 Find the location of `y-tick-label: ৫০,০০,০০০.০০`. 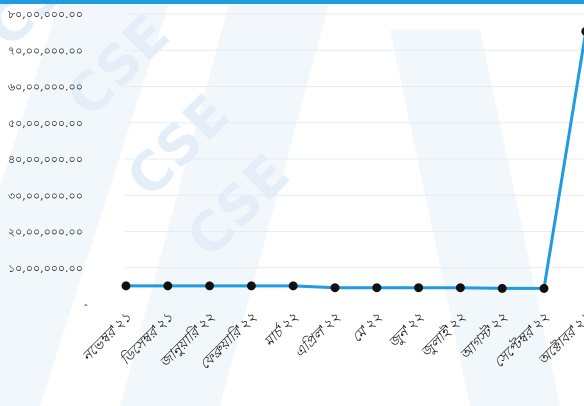

y-tick-label: ৫০,০০,০০০.০০ is located at coordinates (45, 123).